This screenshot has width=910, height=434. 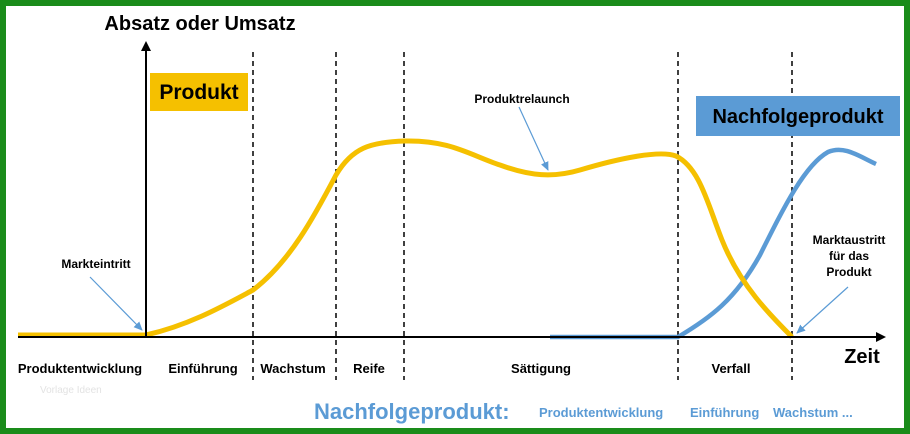 What do you see at coordinates (849, 256) in the screenshot?
I see `market-exit-label: für das` at bounding box center [849, 256].